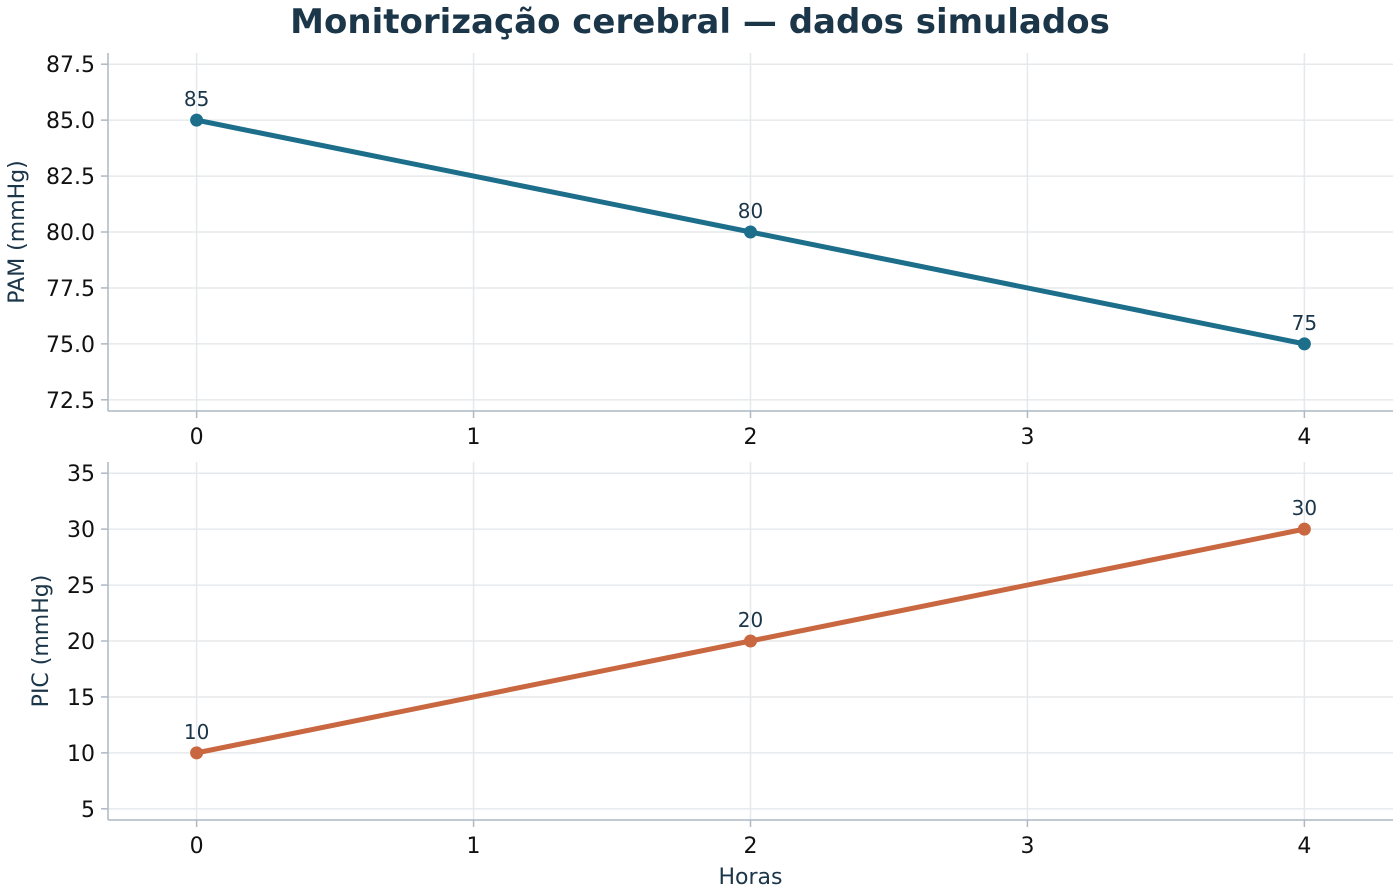 Image resolution: width=1400 pixels, height=896 pixels. Describe the element at coordinates (196, 732) in the screenshot. I see `pic-data-label: 10` at that location.